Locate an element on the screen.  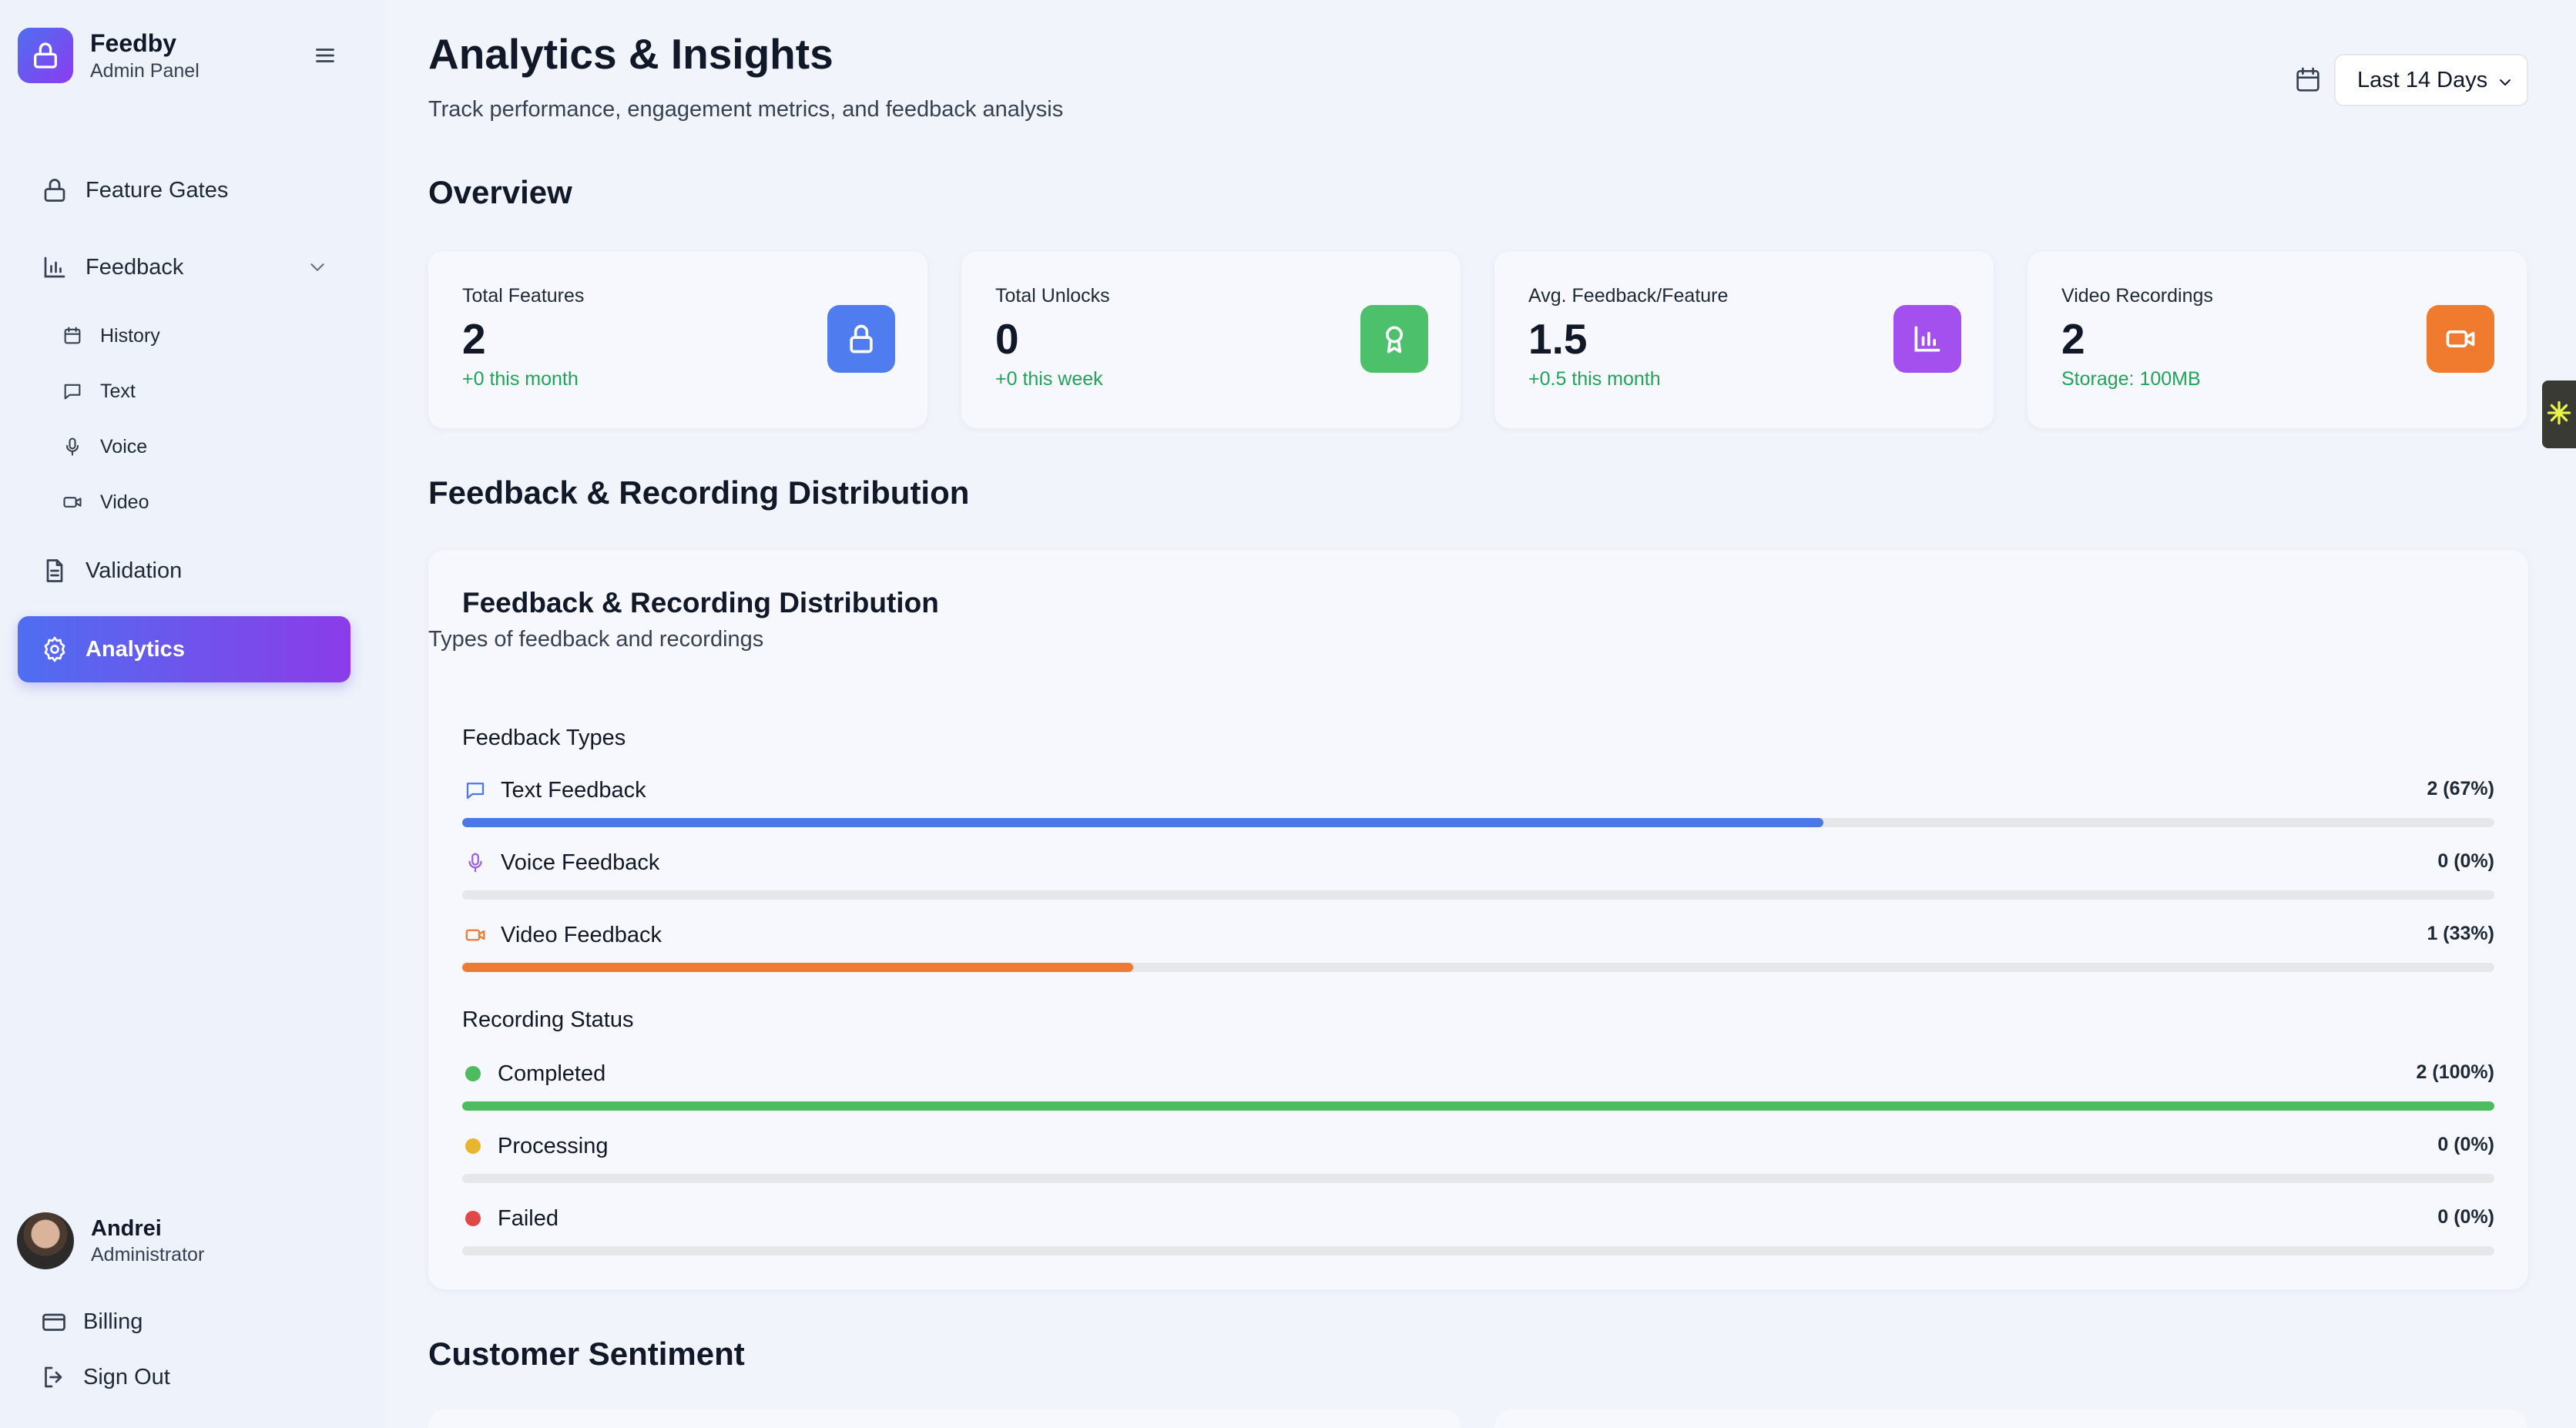
sign-out-icon is located at coordinates (54, 1377).